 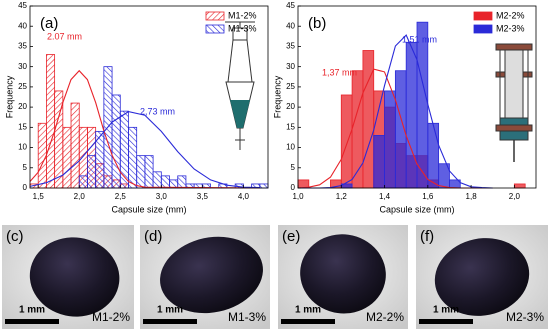 What do you see at coordinates (514, 102) in the screenshot?
I see `syringe-icon` at bounding box center [514, 102].